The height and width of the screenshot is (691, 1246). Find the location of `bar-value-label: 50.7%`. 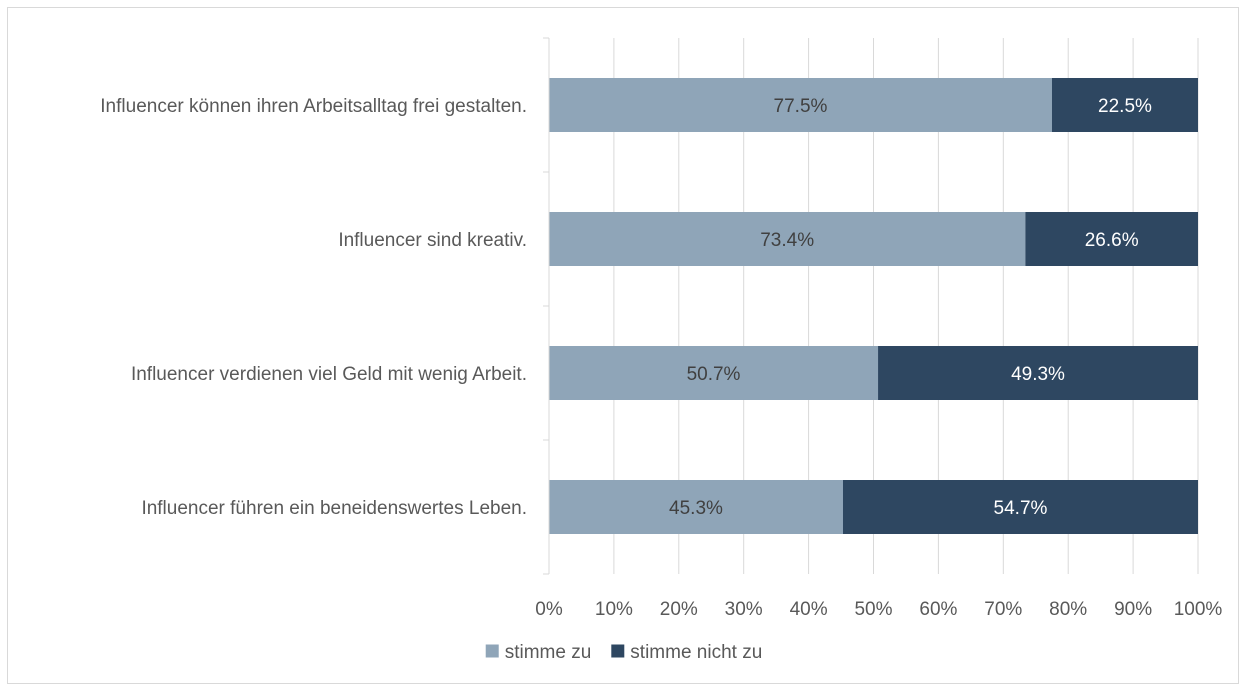

bar-value-label: 50.7% is located at coordinates (714, 374).